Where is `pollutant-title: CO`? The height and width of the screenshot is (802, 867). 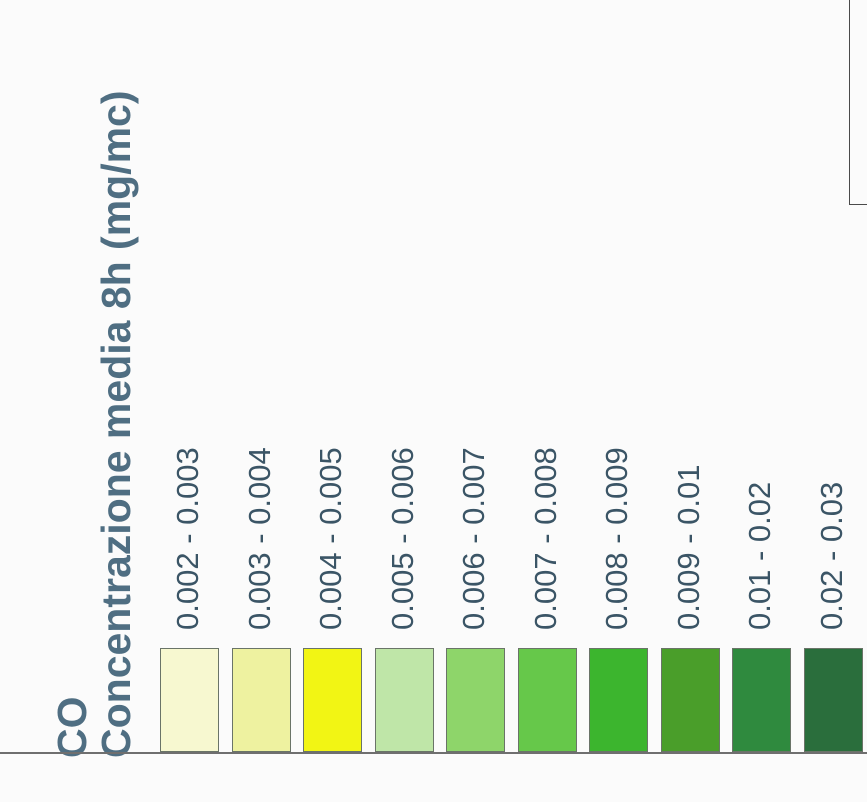
pollutant-title: CO is located at coordinates (72, 727).